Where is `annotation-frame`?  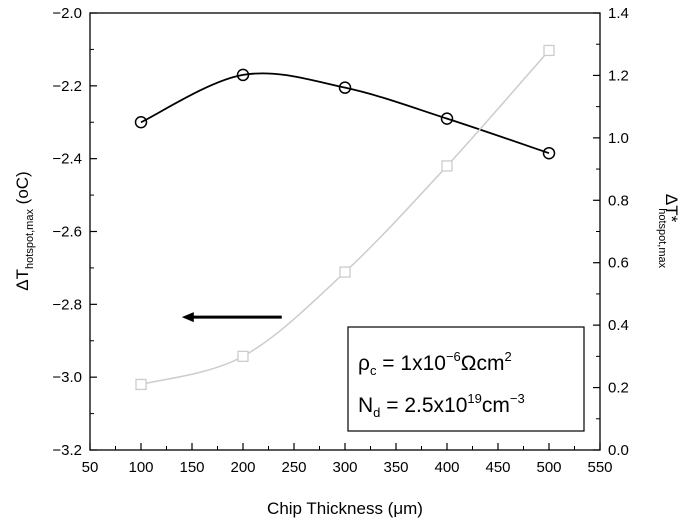 annotation-frame is located at coordinates (466, 379).